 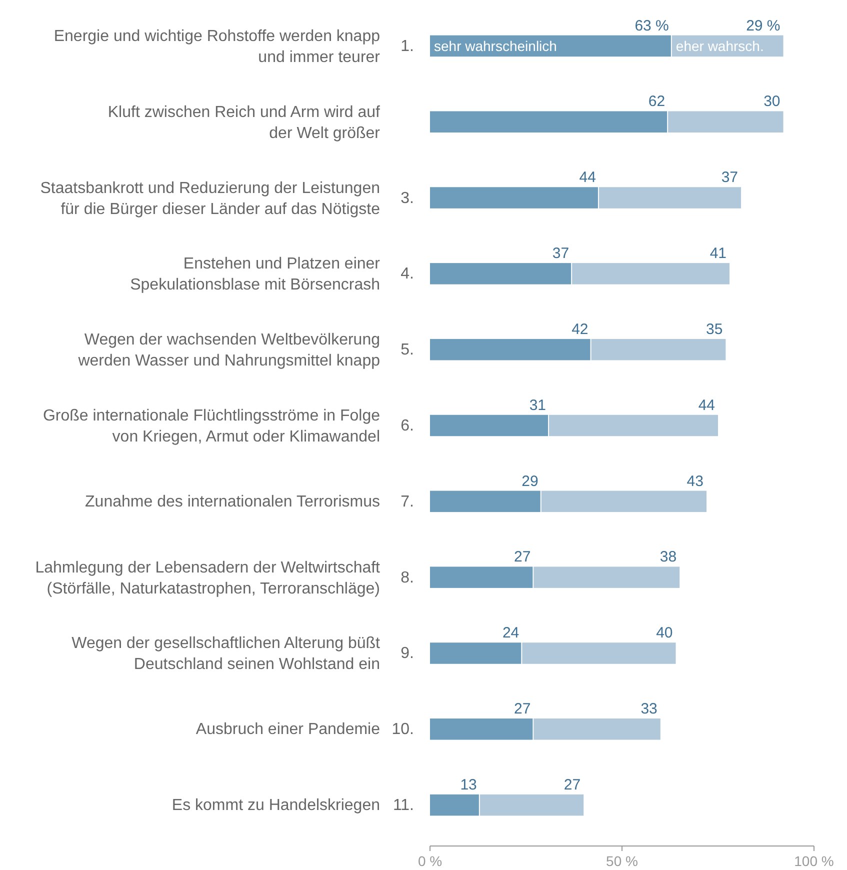 What do you see at coordinates (276, 805) in the screenshot?
I see `y-tick-label: Es kommt zu Handelskriegen` at bounding box center [276, 805].